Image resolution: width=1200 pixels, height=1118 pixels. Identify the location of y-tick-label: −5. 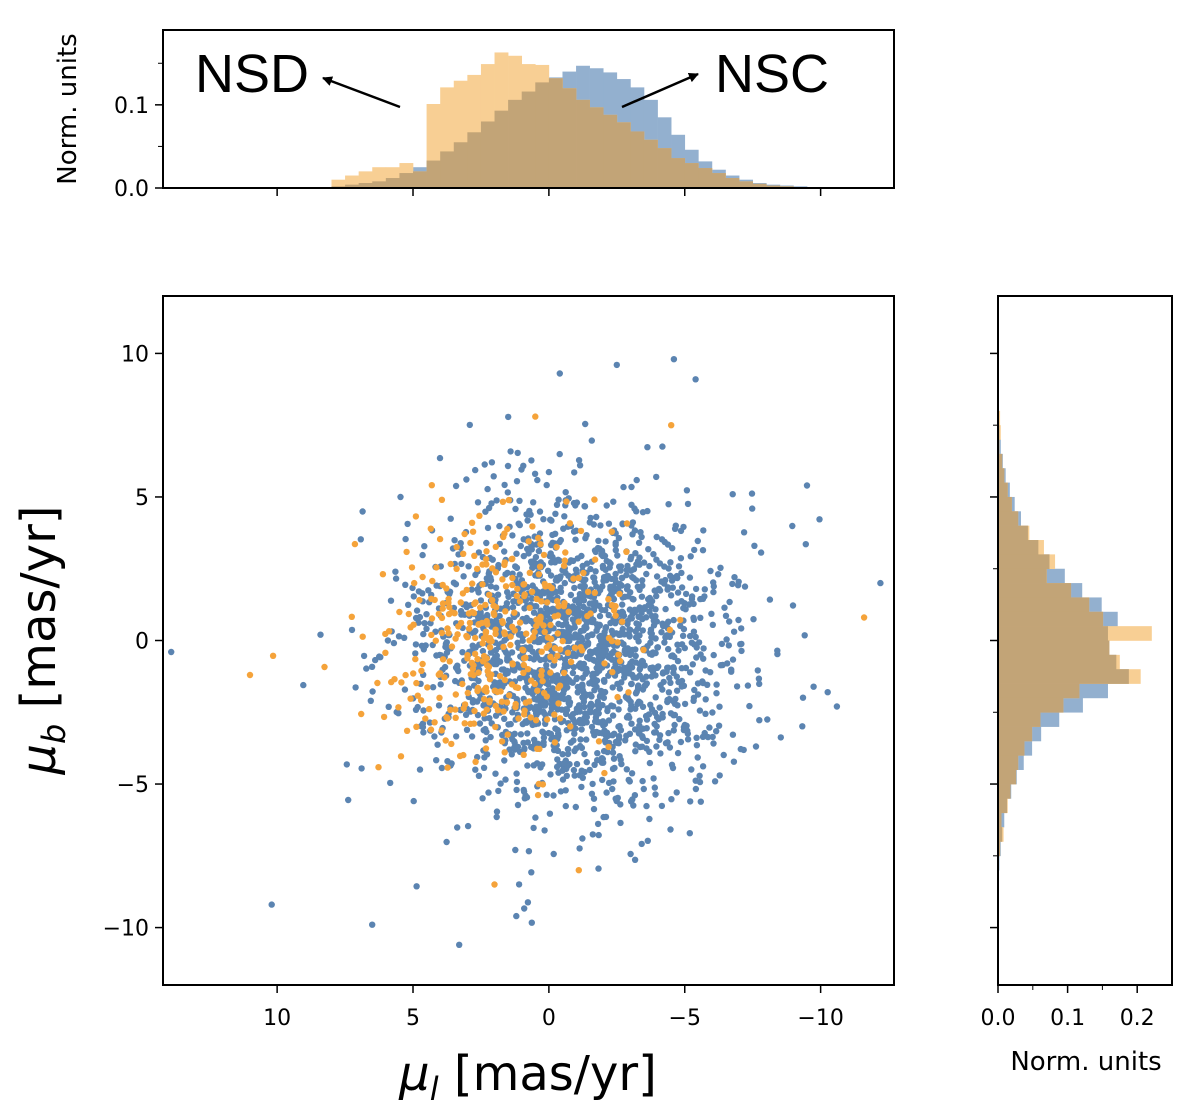
(133, 785).